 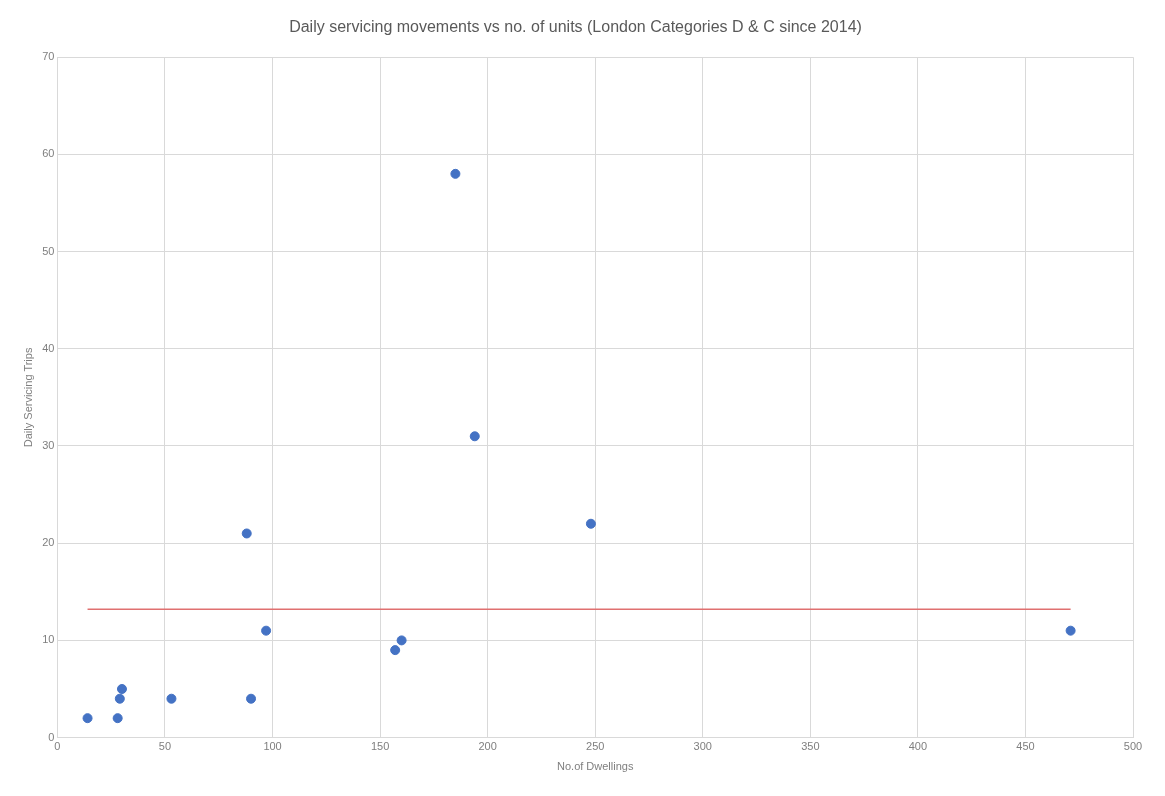 I want to click on x-tick-label: 450, so click(x=1025, y=746).